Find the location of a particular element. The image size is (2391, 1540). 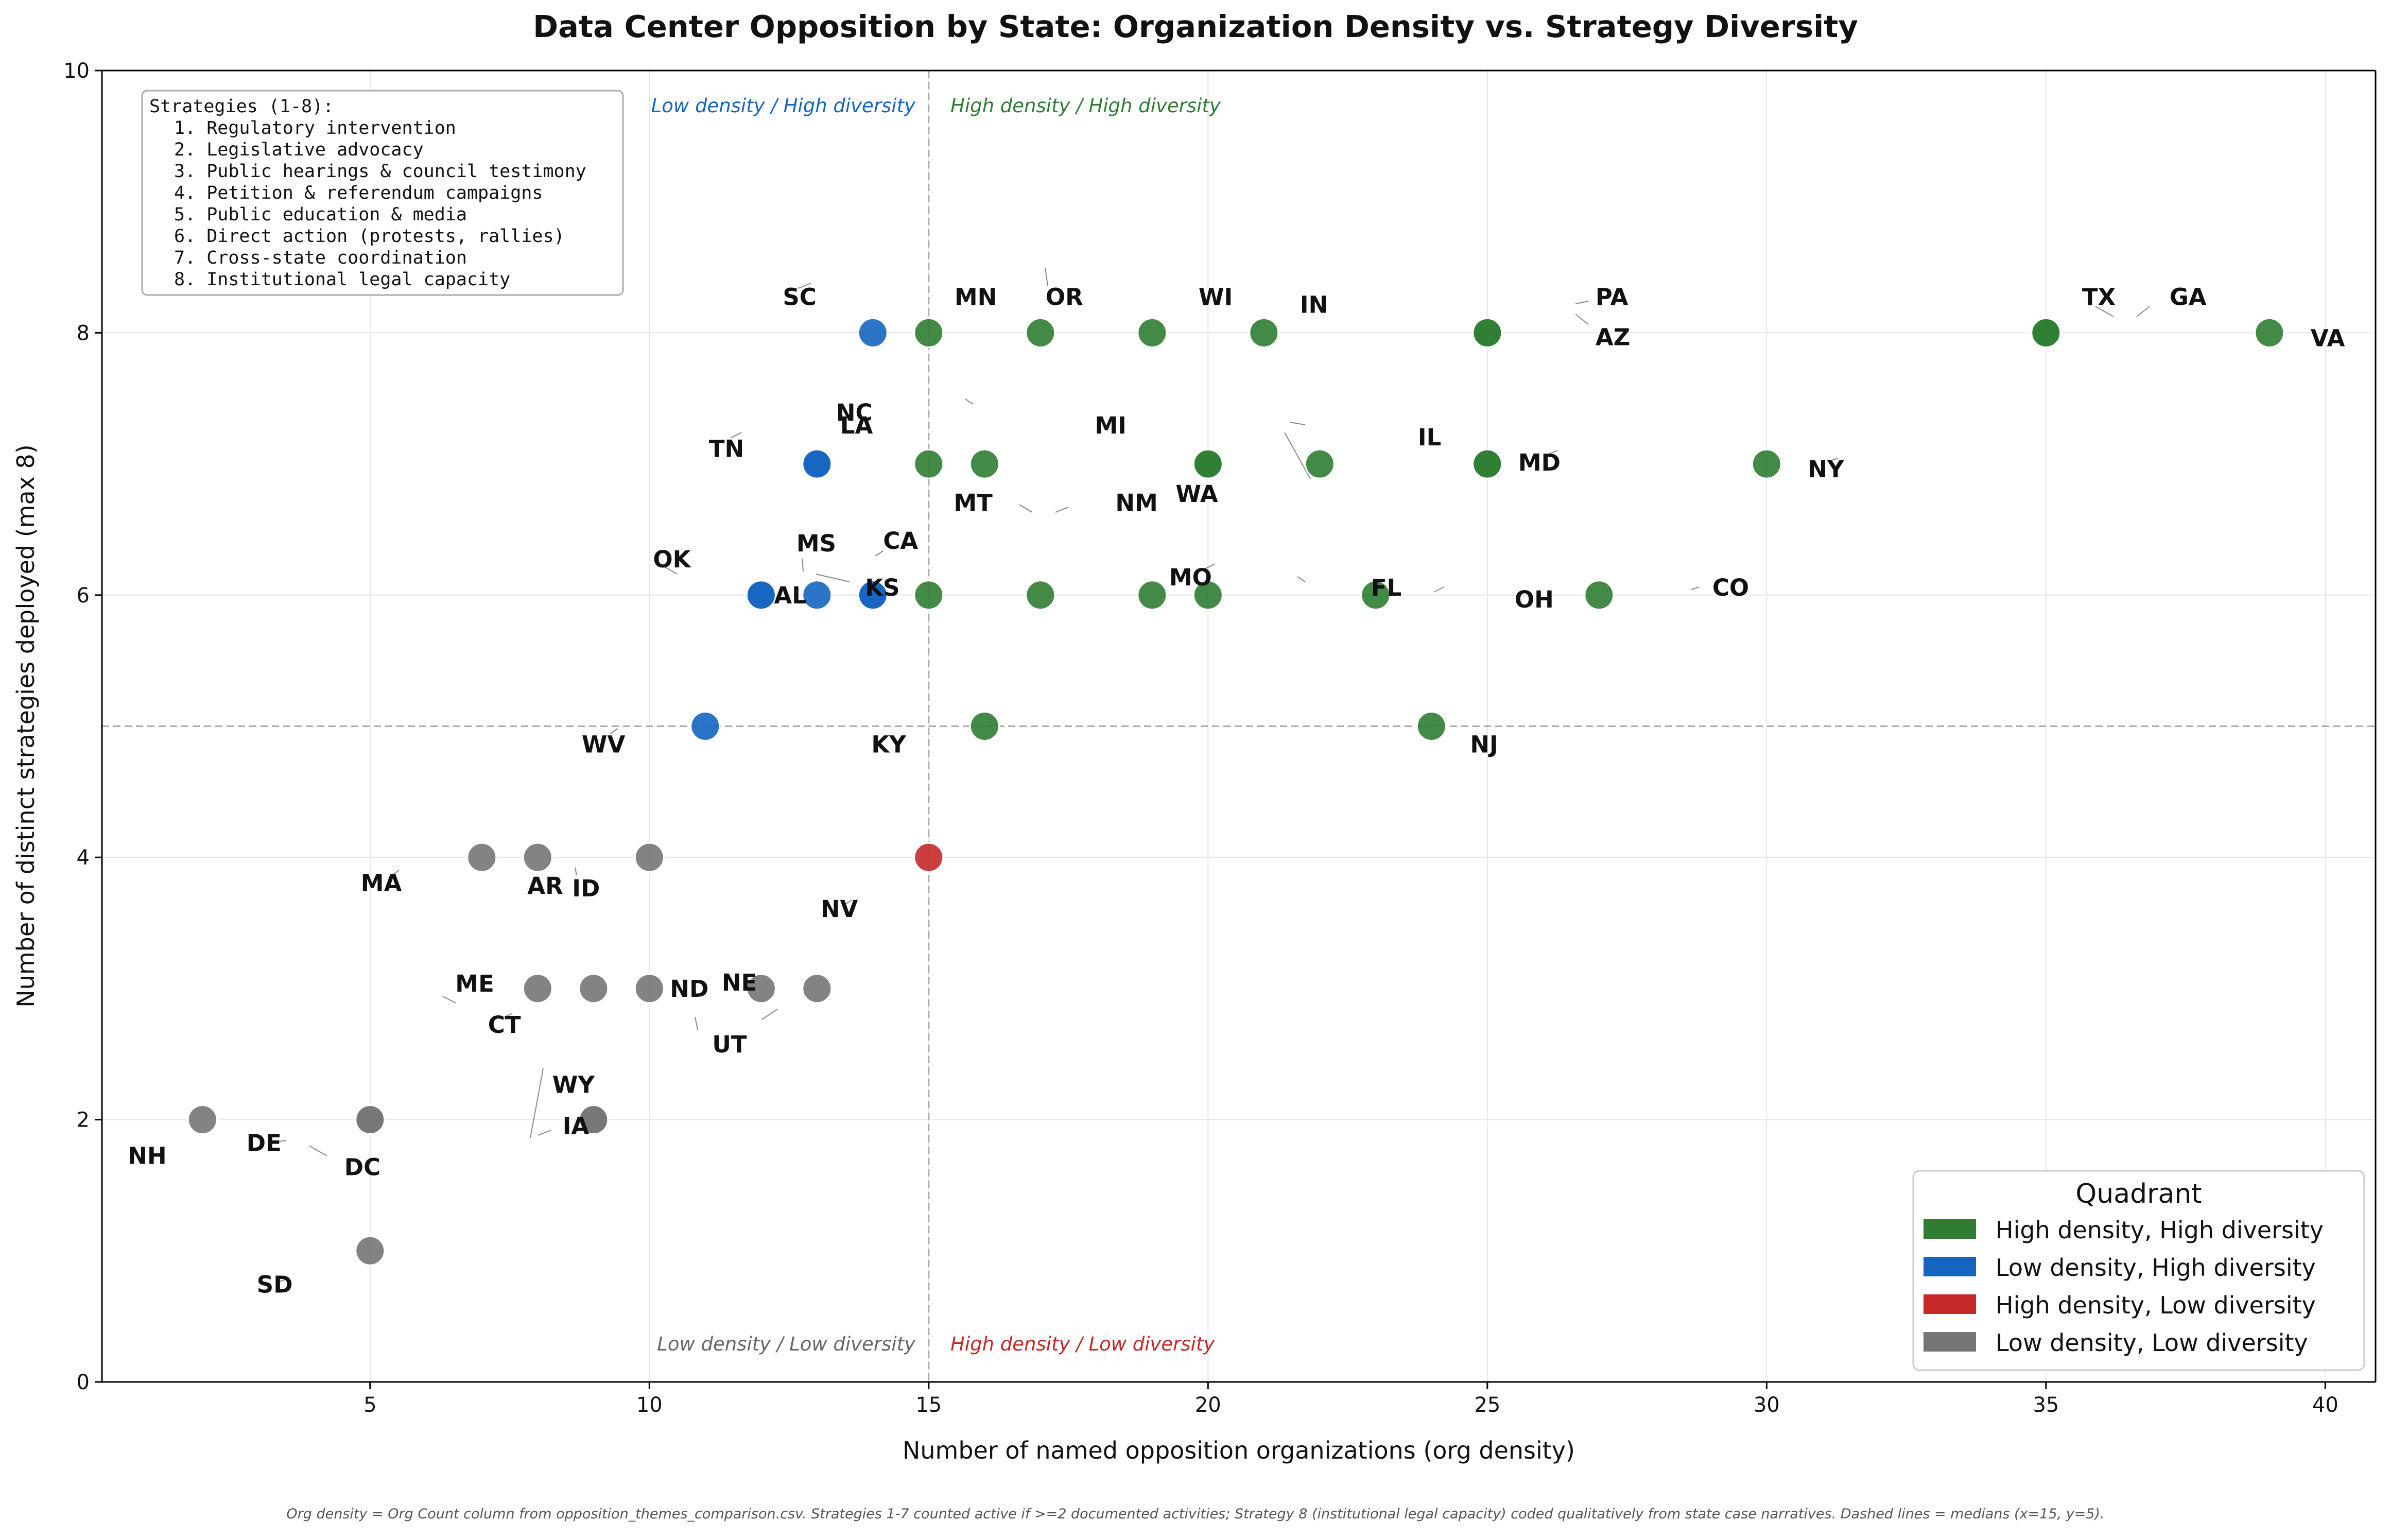

x-tick-label: 15 is located at coordinates (928, 1405).